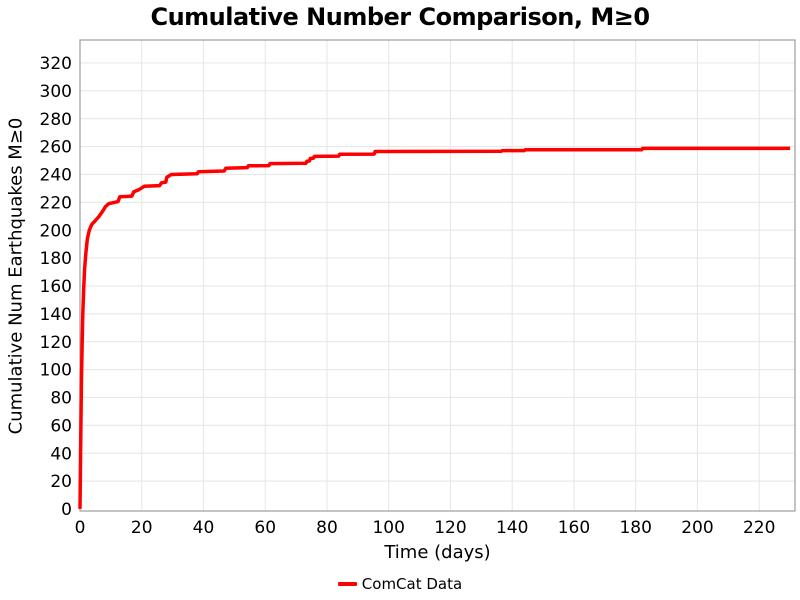 The height and width of the screenshot is (600, 800). Describe the element at coordinates (388, 528) in the screenshot. I see `x-tick-label: 100` at that location.